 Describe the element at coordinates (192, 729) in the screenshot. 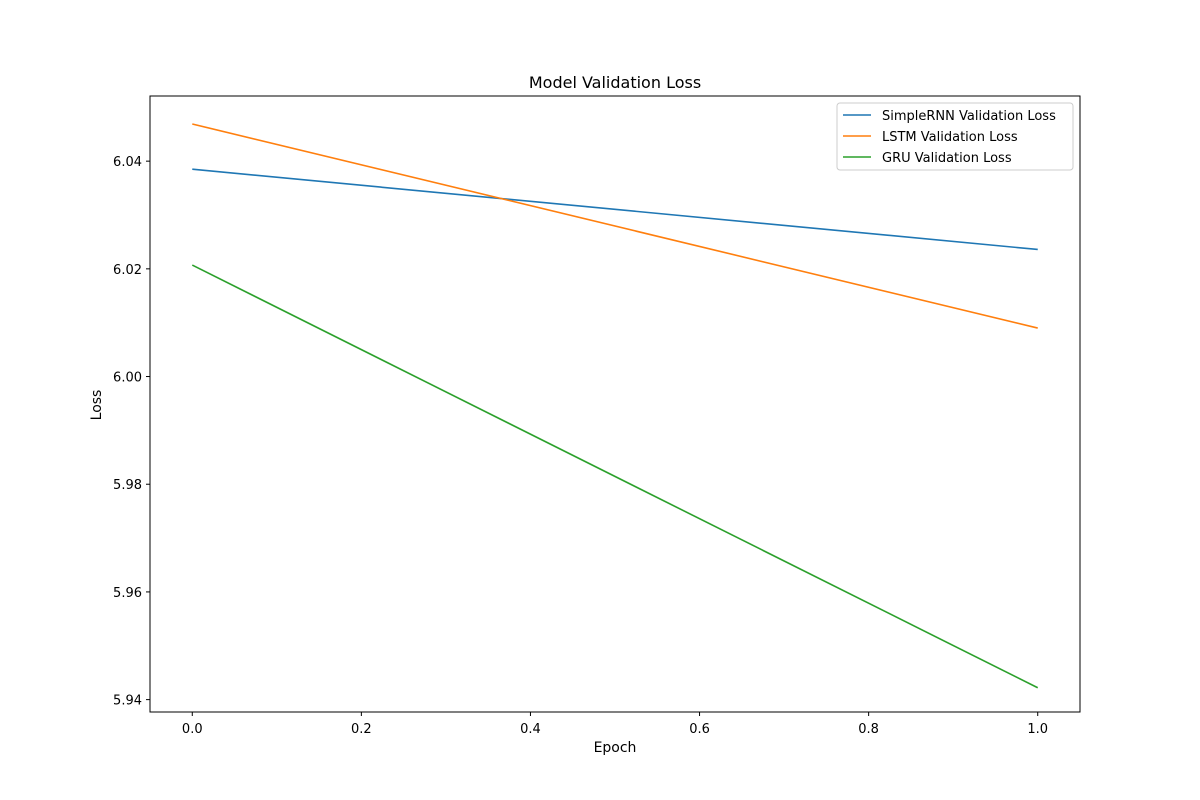

I see `x-tick-label: 0.0` at that location.